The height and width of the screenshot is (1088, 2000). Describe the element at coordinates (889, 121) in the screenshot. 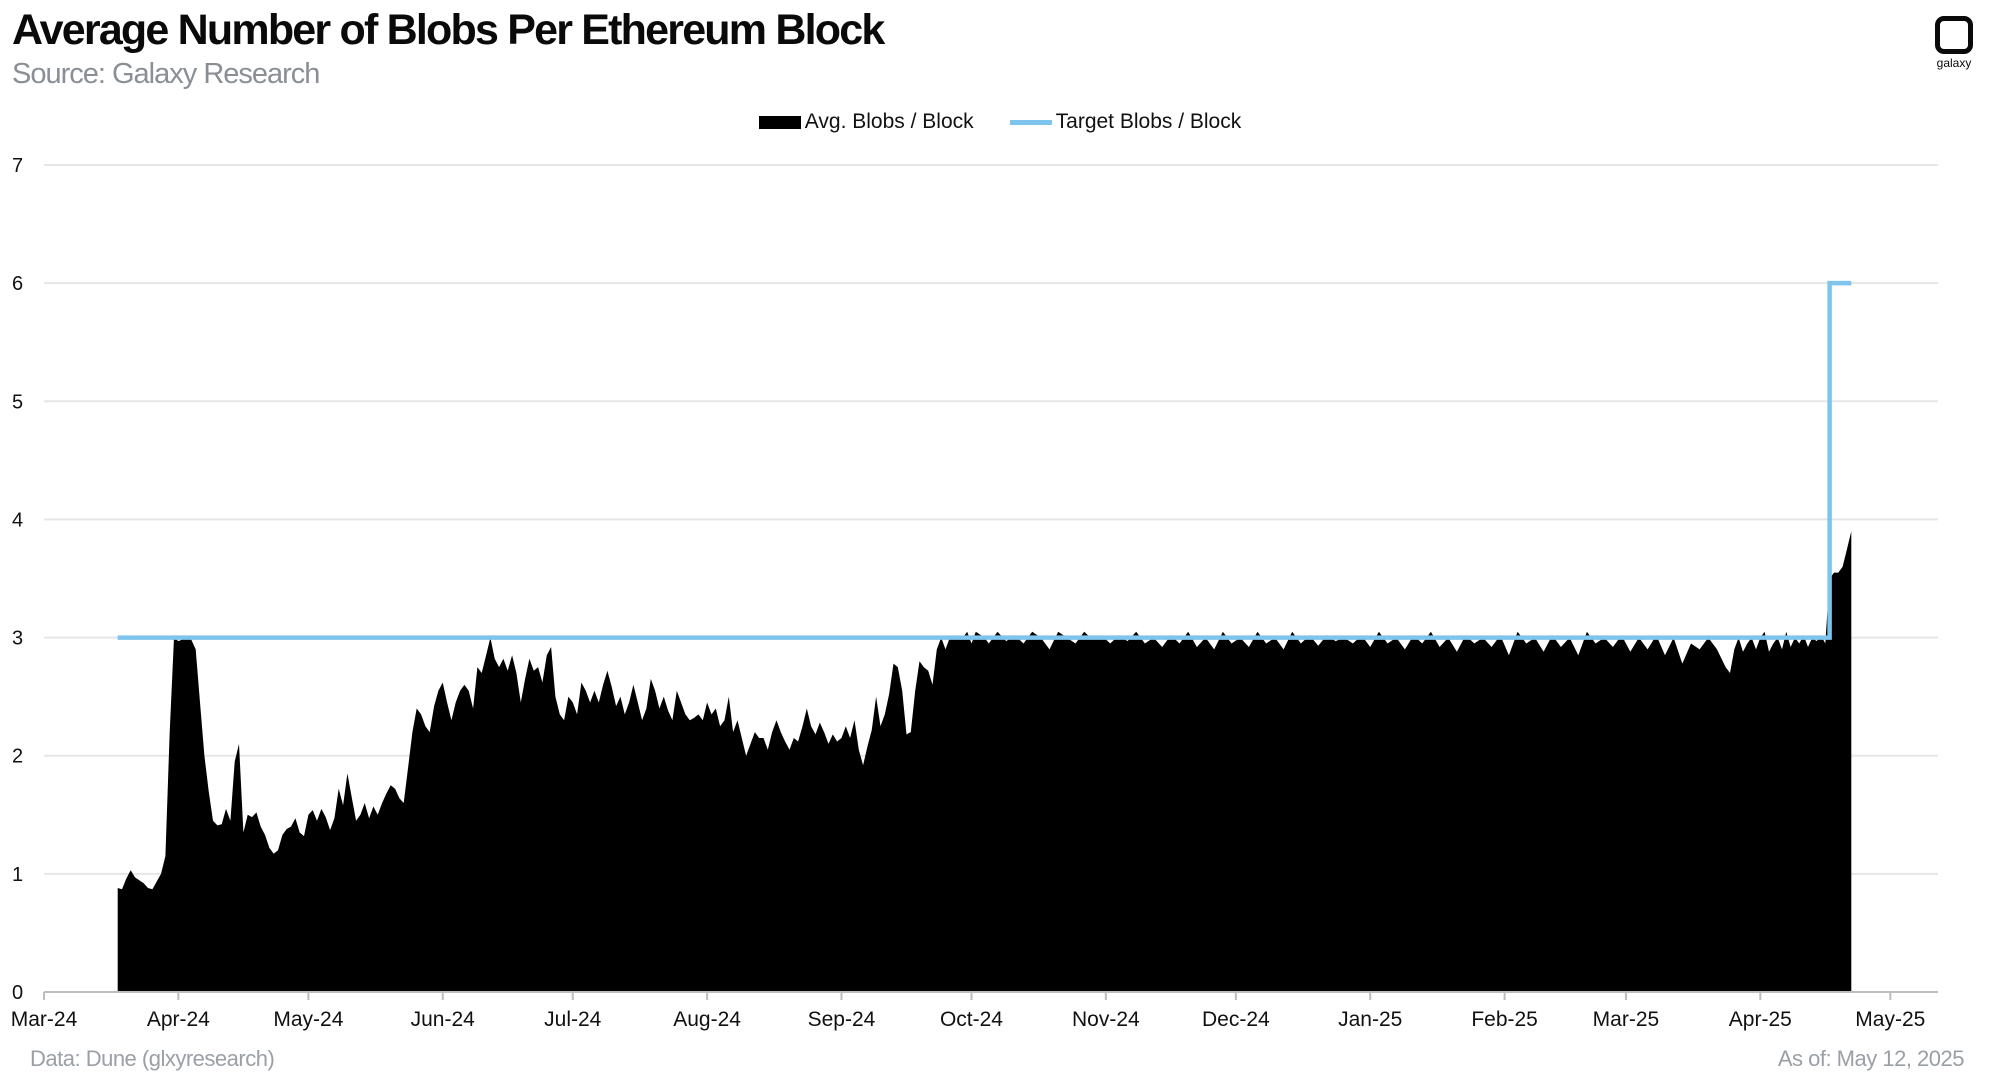

I see `legend-label-avg: Avg. Blobs / Block` at that location.